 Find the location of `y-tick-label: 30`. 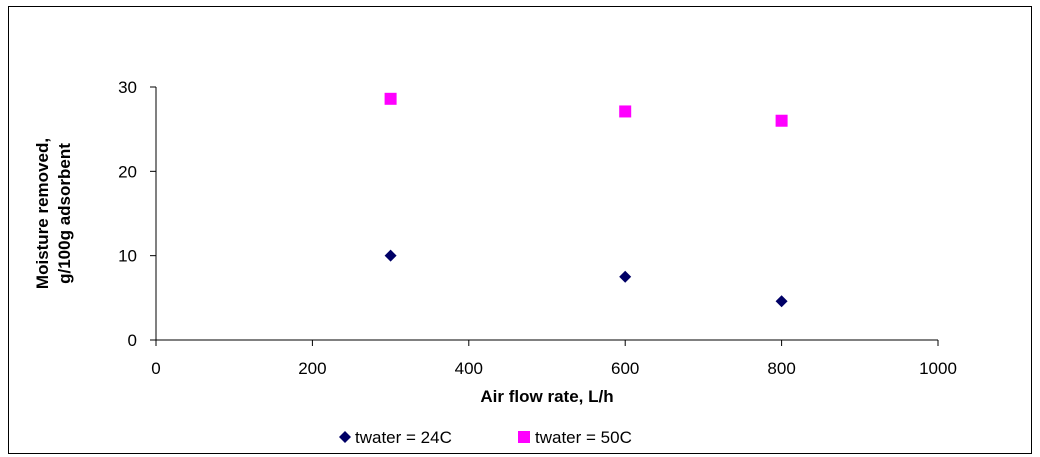

y-tick-label: 30 is located at coordinates (127, 87).